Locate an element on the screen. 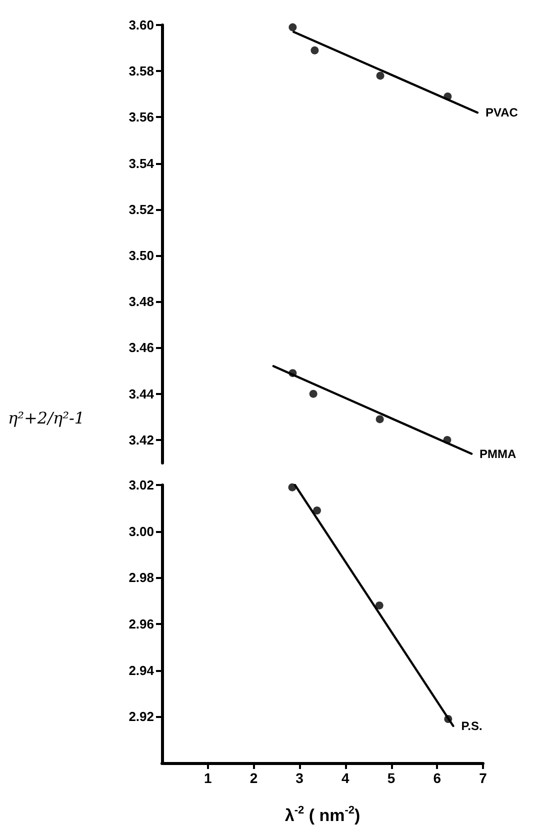 The image size is (533, 831). y-tick-label: 3.00 is located at coordinates (141, 531).